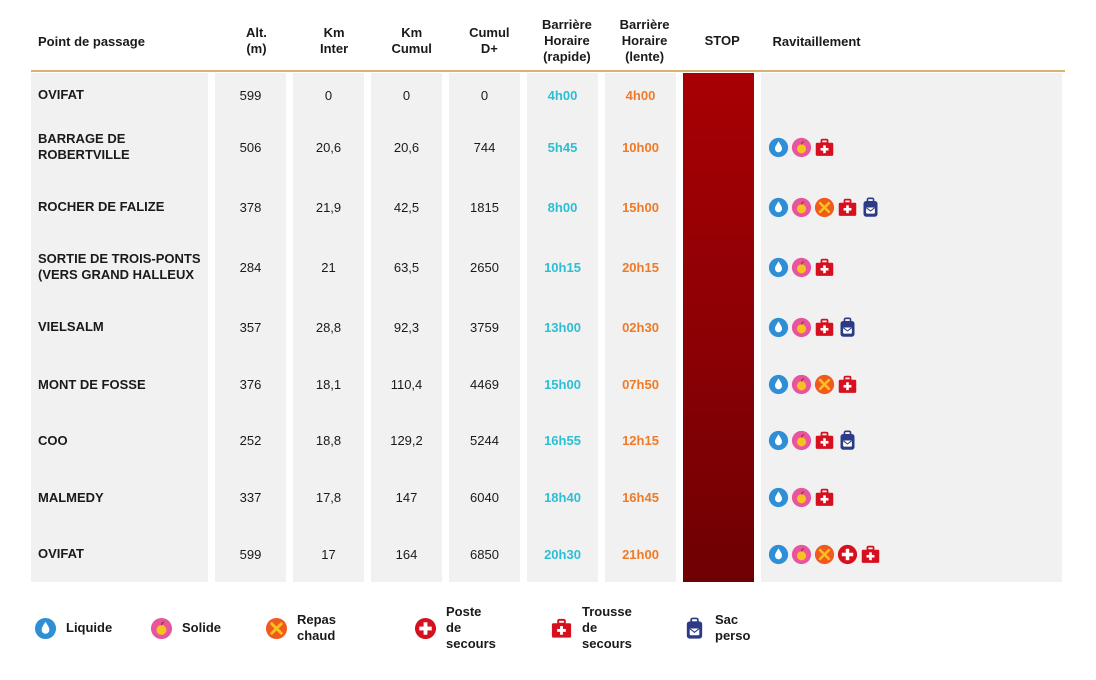 This screenshot has height=680, width=1096. What do you see at coordinates (406, 207) in the screenshot?
I see `km-cumul-cell: 42,5` at bounding box center [406, 207].